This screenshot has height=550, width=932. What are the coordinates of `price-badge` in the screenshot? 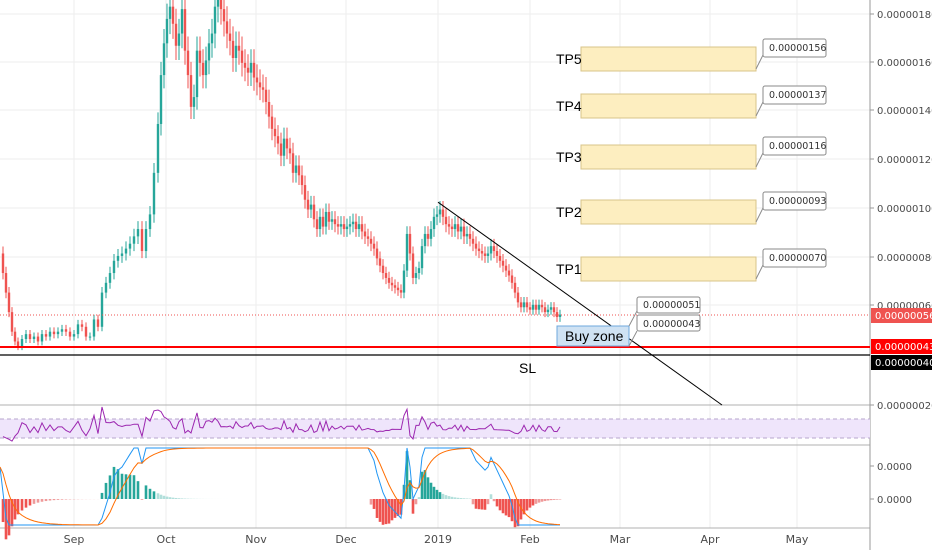 It's located at (901, 362).